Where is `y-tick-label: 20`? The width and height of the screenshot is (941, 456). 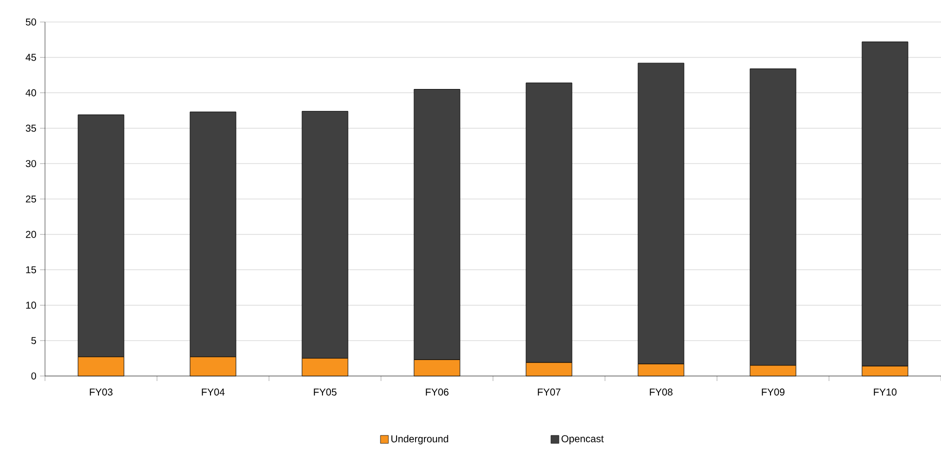 y-tick-label: 20 is located at coordinates (31, 234).